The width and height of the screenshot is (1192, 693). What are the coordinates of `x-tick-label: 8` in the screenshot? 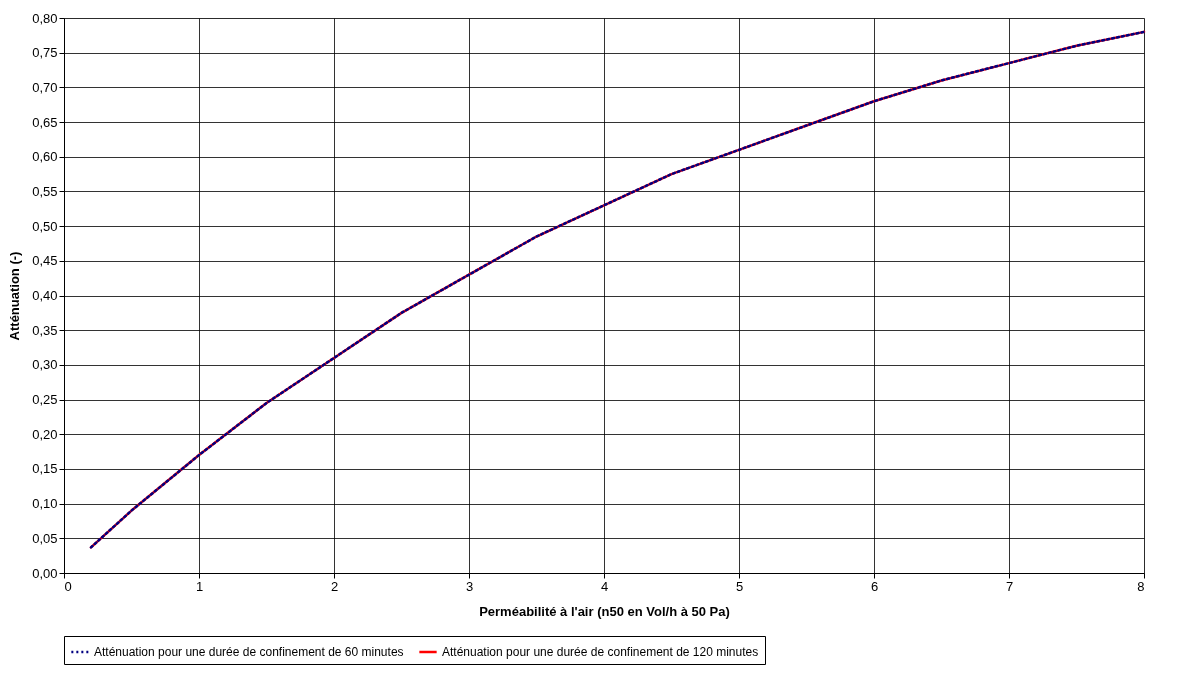 It's located at (1141, 586).